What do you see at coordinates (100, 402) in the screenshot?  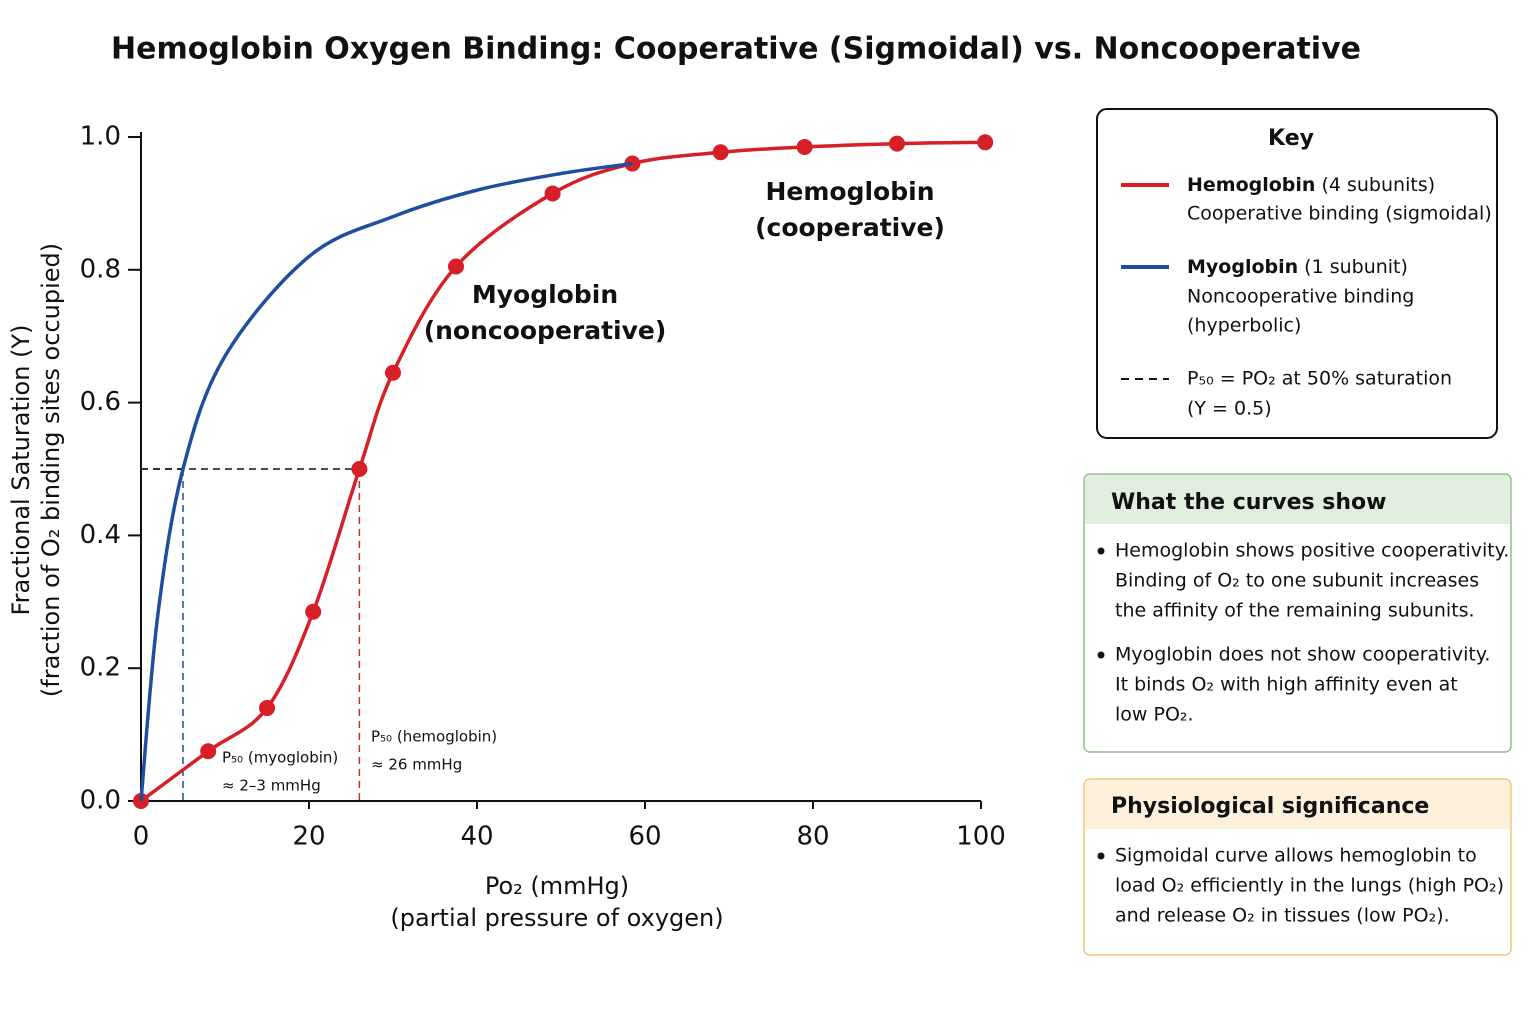 I see `y-tick-label: 0.6` at bounding box center [100, 402].